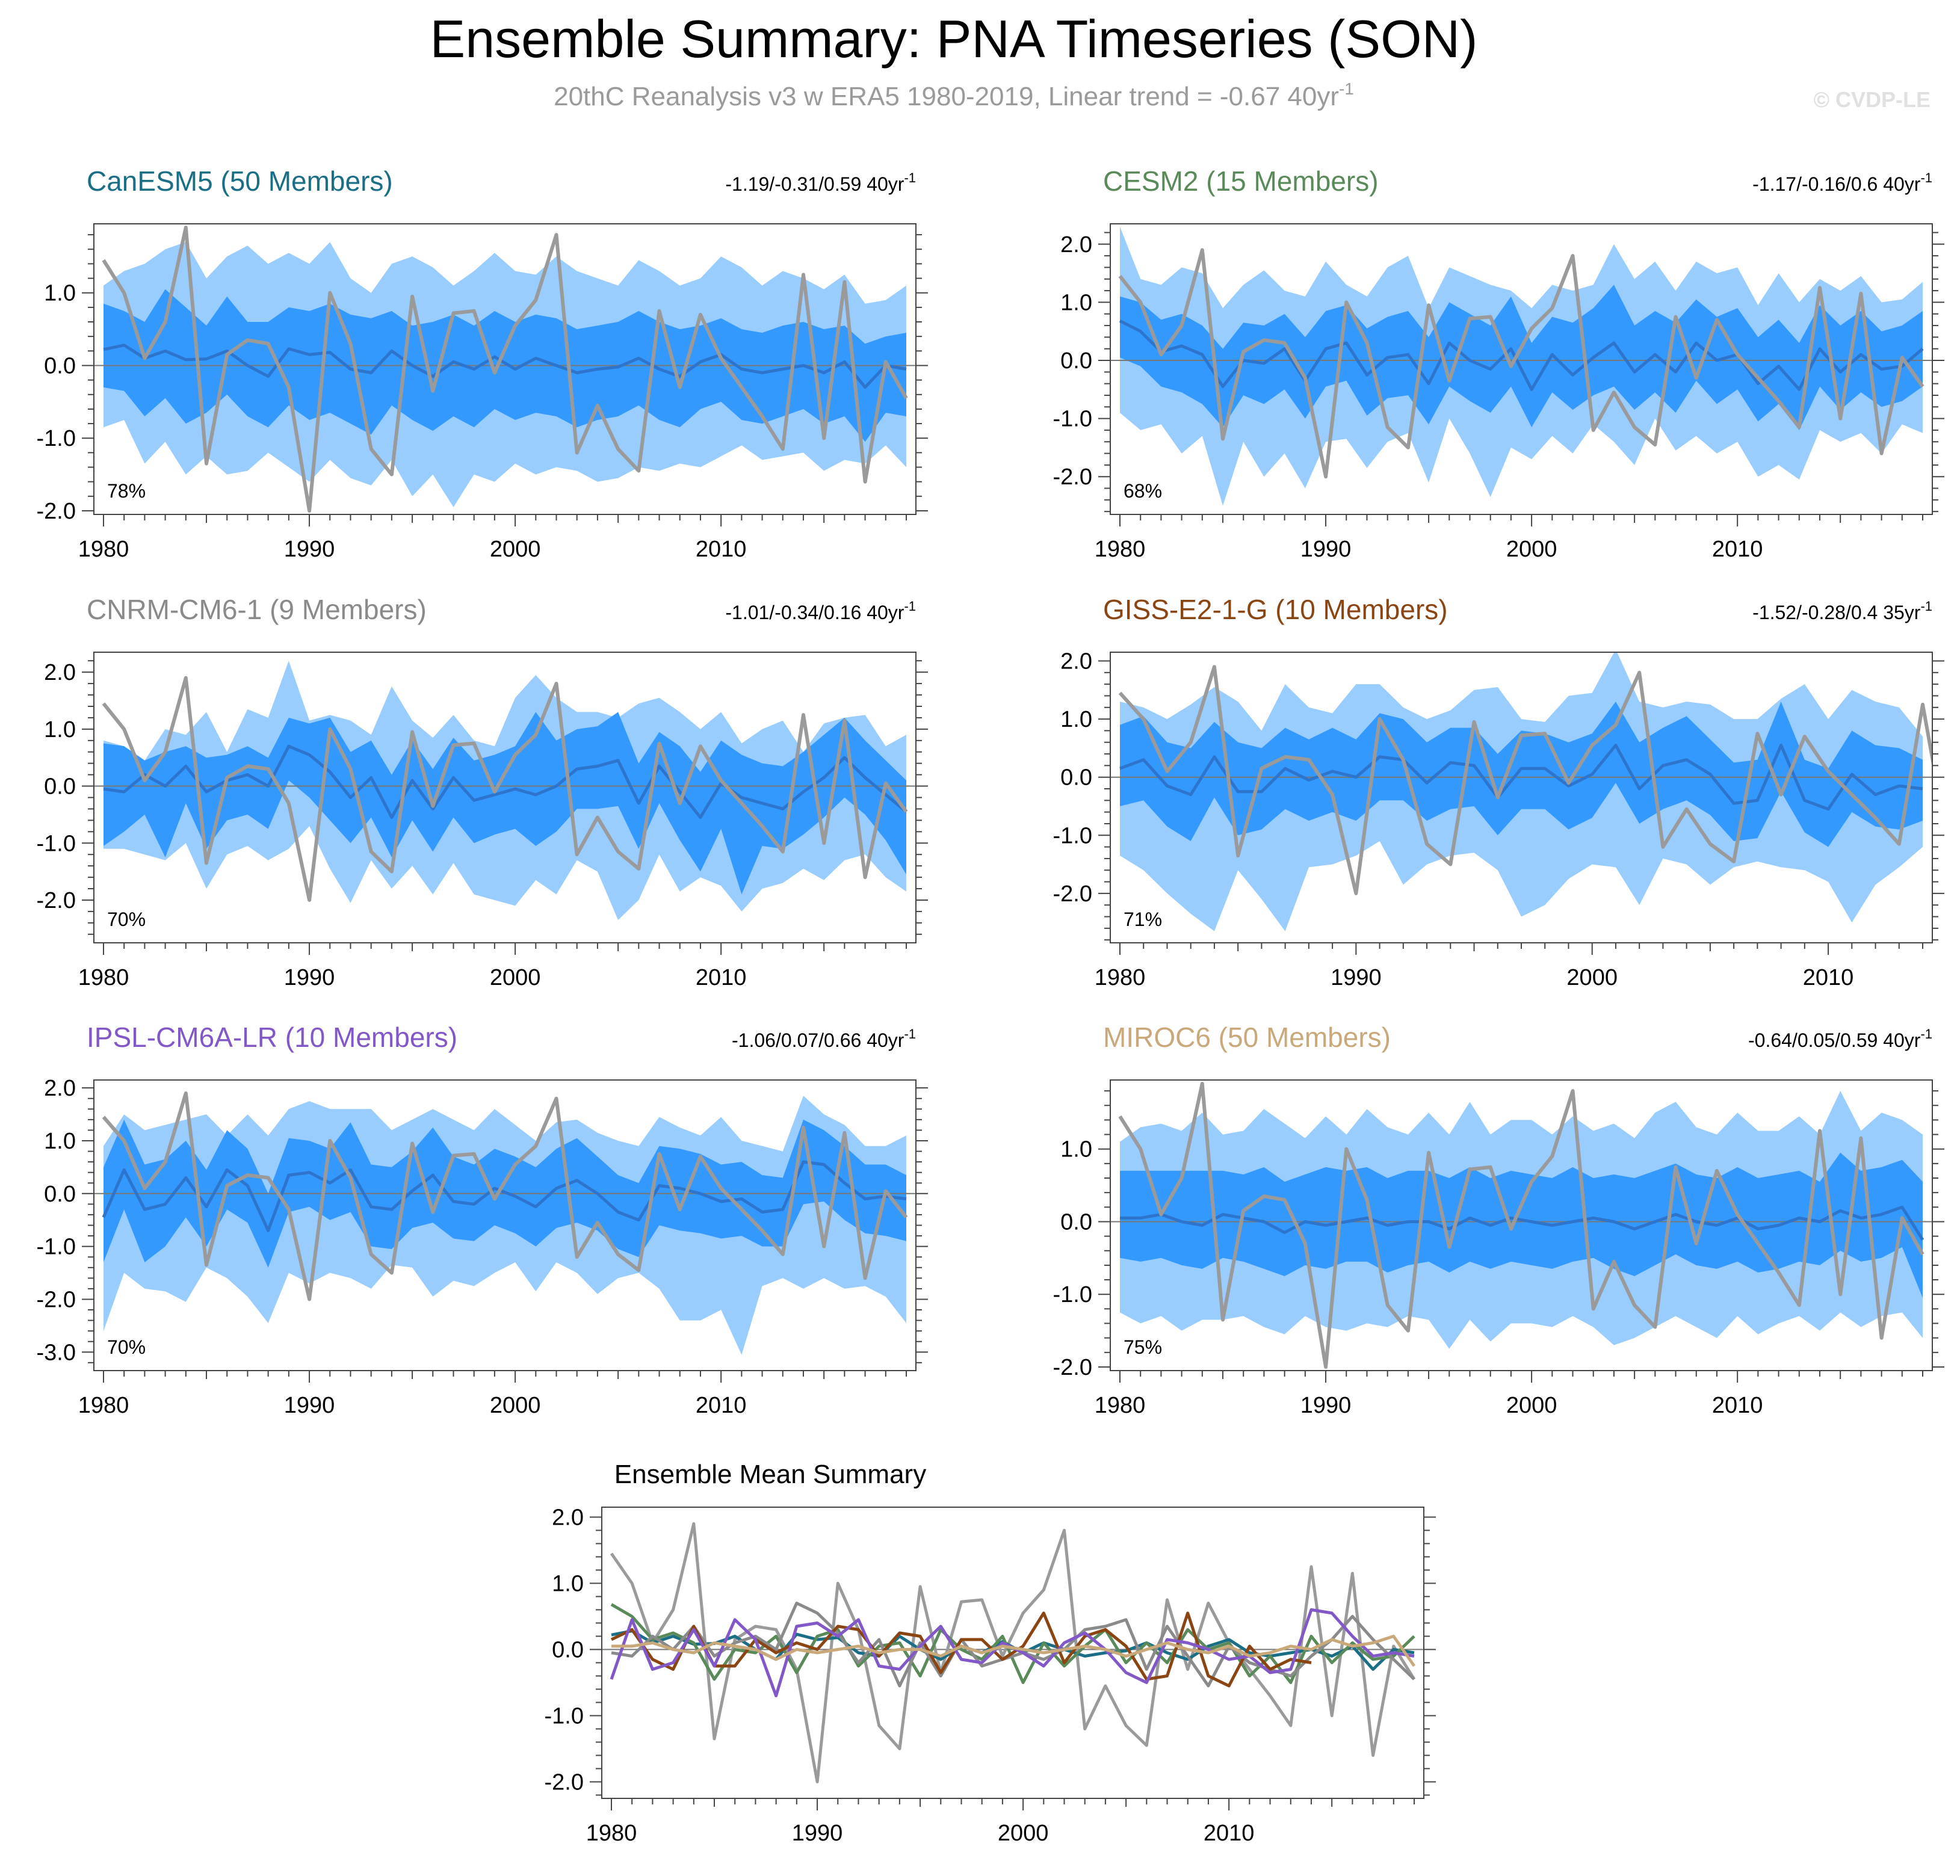  Describe the element at coordinates (57, 1353) in the screenshot. I see `y-tick-label: -3.0` at that location.